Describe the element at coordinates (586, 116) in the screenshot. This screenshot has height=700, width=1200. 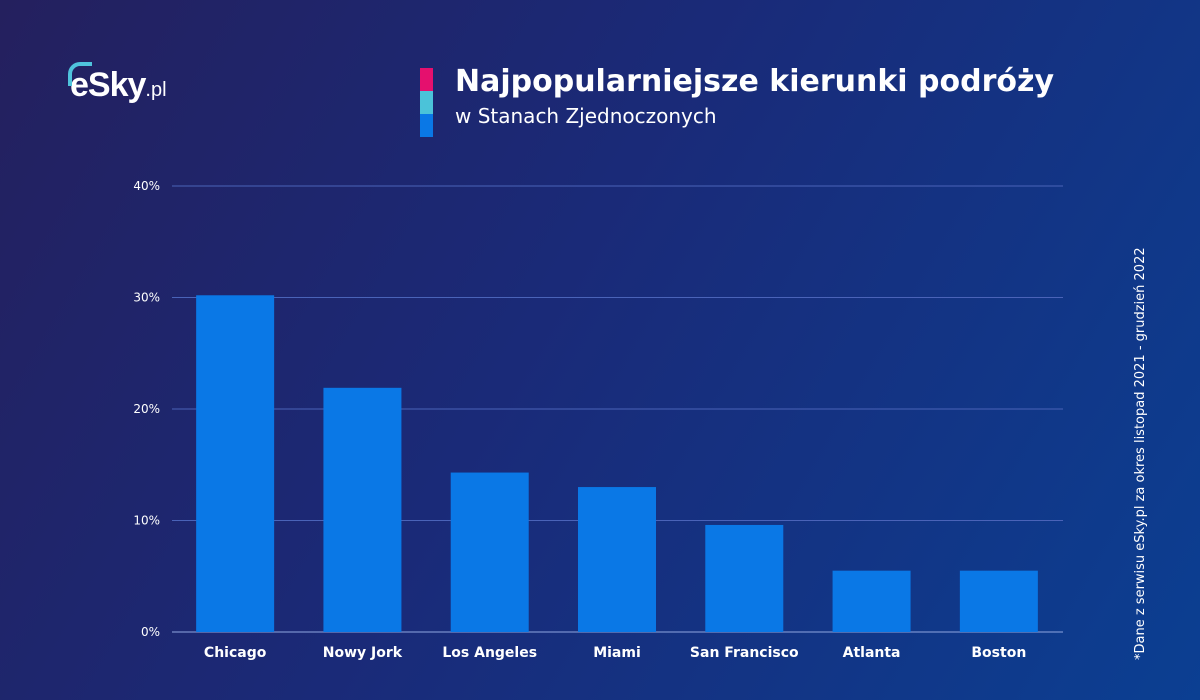
I see `chart-subtitle: w Stanach Zjednoczonych` at that location.